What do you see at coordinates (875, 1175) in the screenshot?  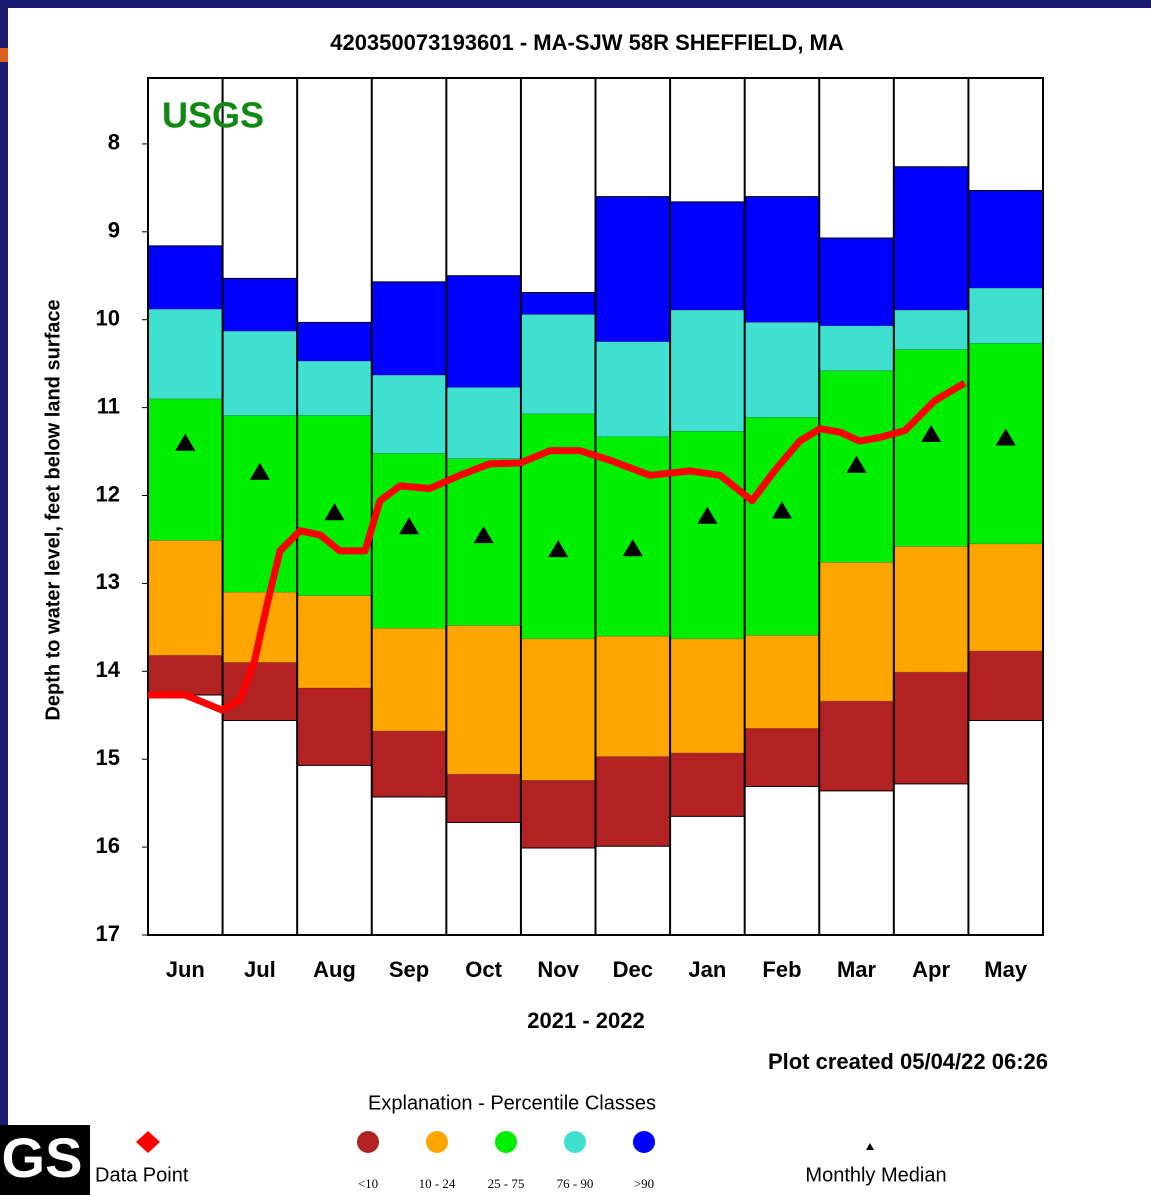 I see `legend-label: Monthly Median` at bounding box center [875, 1175].